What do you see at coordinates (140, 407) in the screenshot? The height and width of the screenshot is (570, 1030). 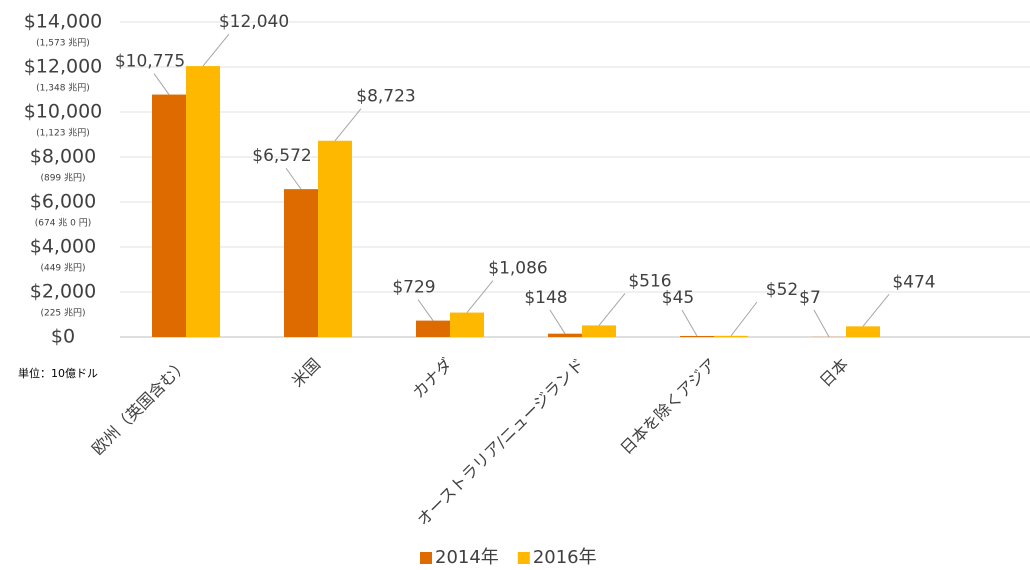 I see `x-tick-label: 欧州（英国含む）` at bounding box center [140, 407].